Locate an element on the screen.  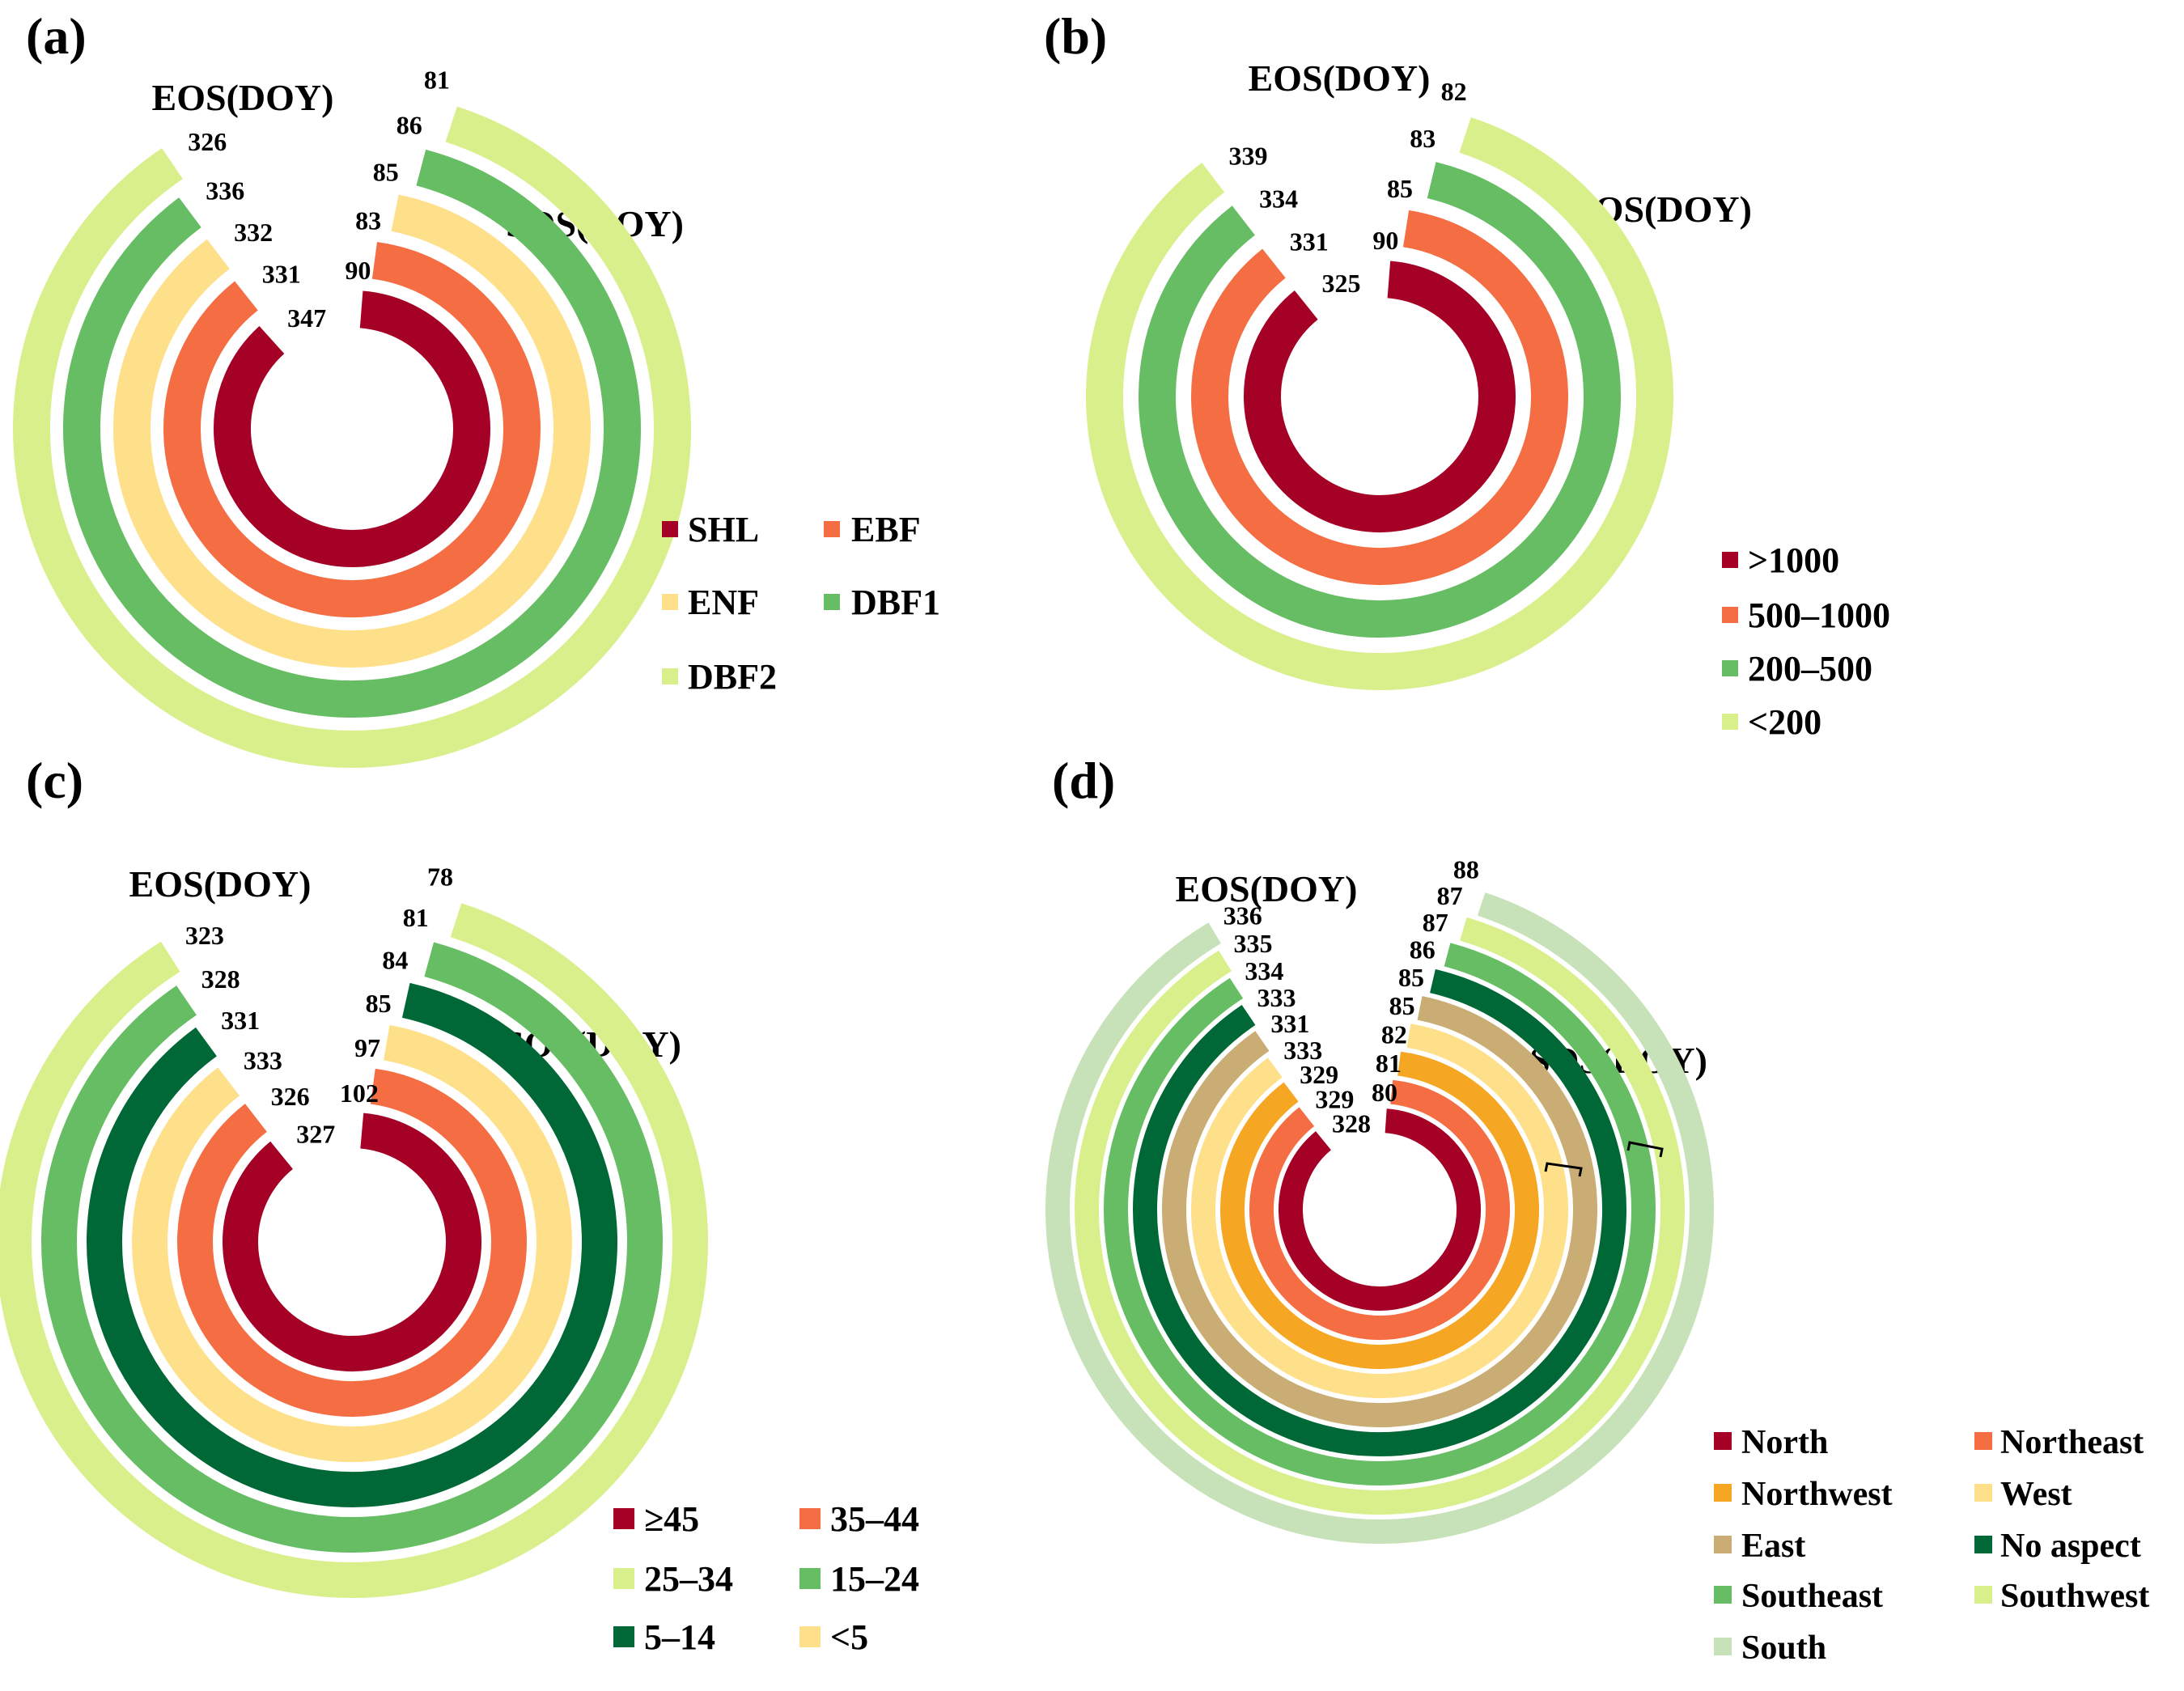
sos-label-dbf2: 81 is located at coordinates (437, 79).